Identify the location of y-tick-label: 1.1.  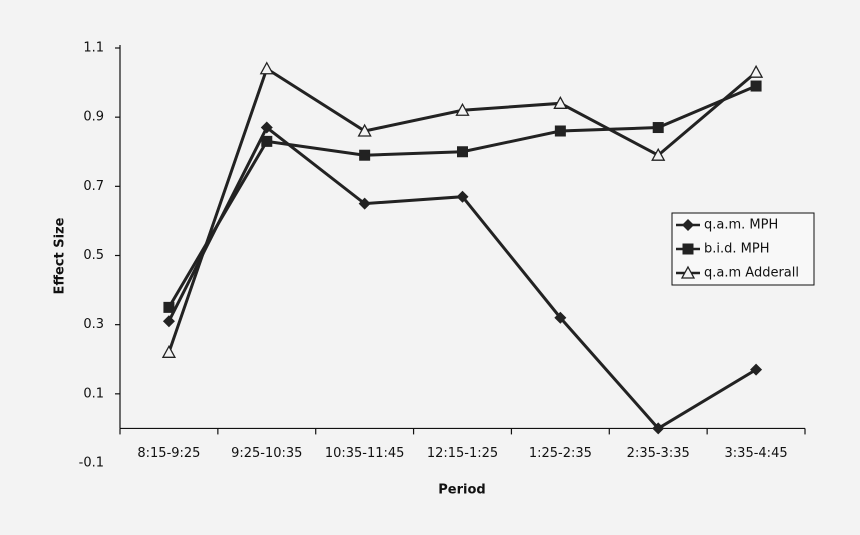
(93, 48).